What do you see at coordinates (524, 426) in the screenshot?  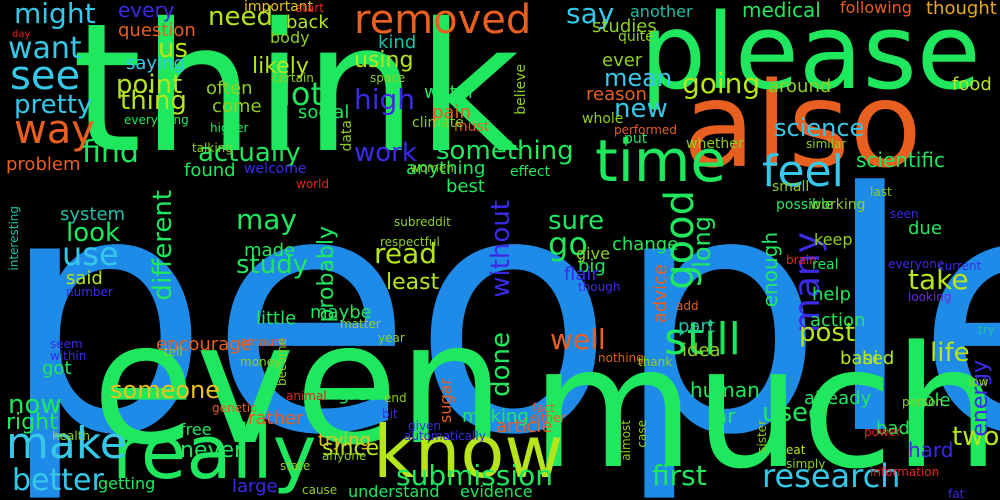 I see `word-article: article` at bounding box center [524, 426].